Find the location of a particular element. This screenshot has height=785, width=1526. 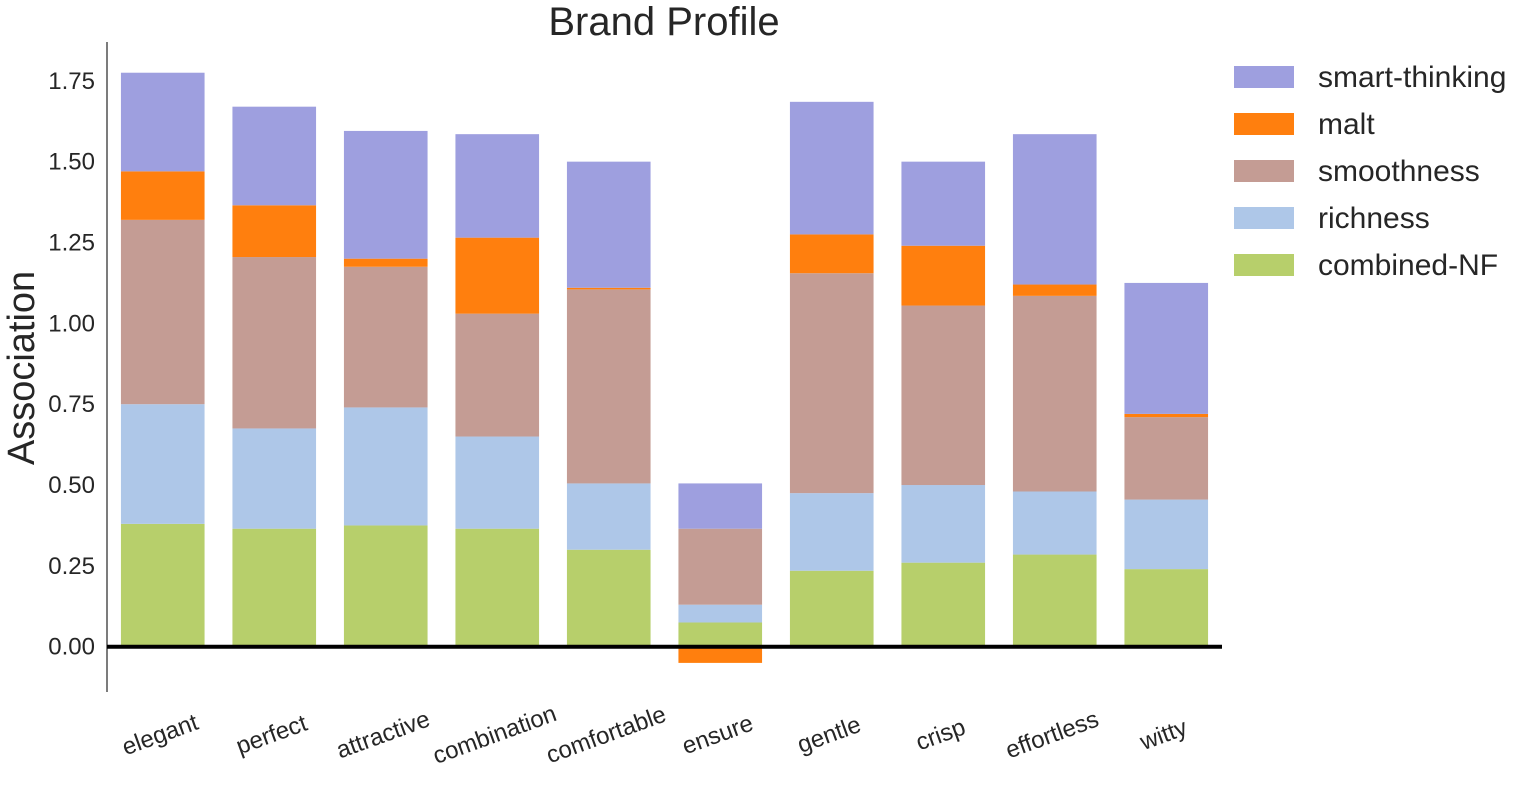

bar-crisp-richness is located at coordinates (943, 524).